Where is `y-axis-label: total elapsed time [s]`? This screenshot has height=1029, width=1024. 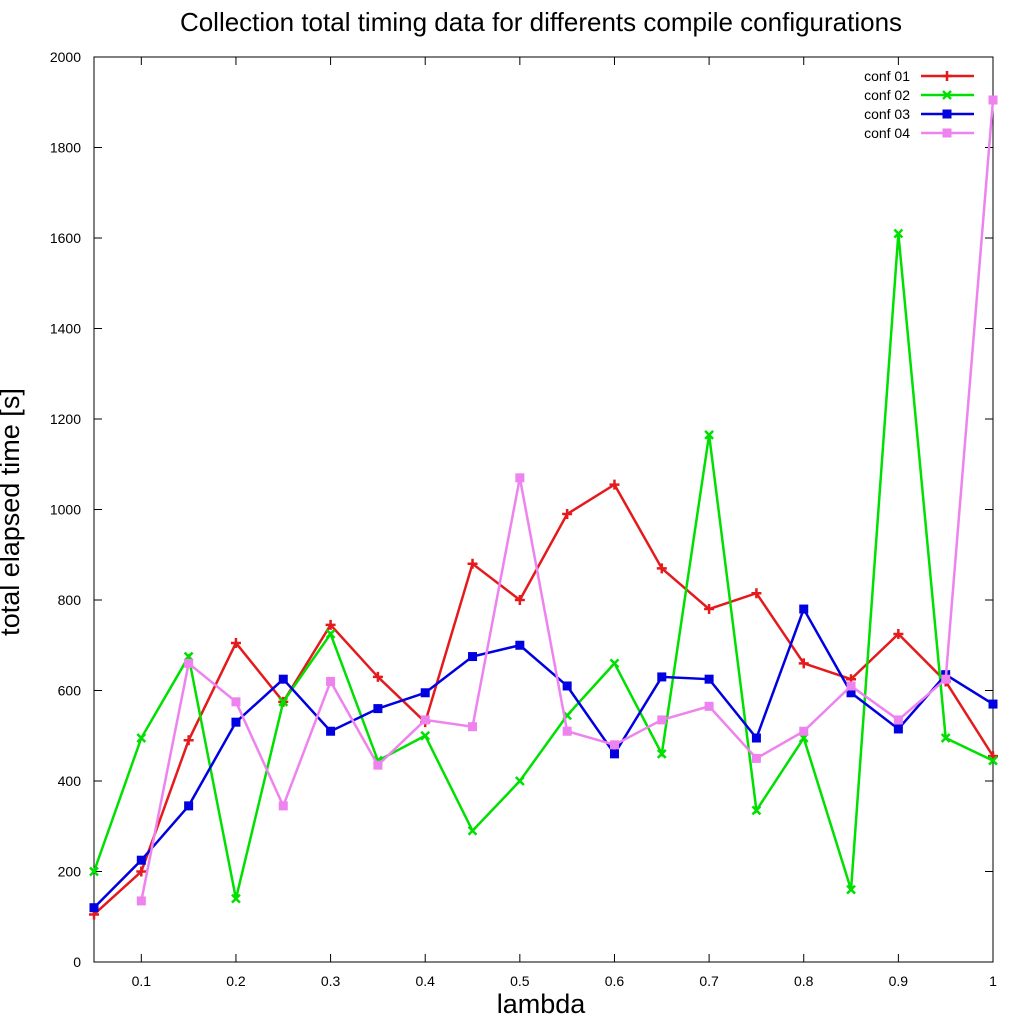 y-axis-label: total elapsed time [s] is located at coordinates (12, 512).